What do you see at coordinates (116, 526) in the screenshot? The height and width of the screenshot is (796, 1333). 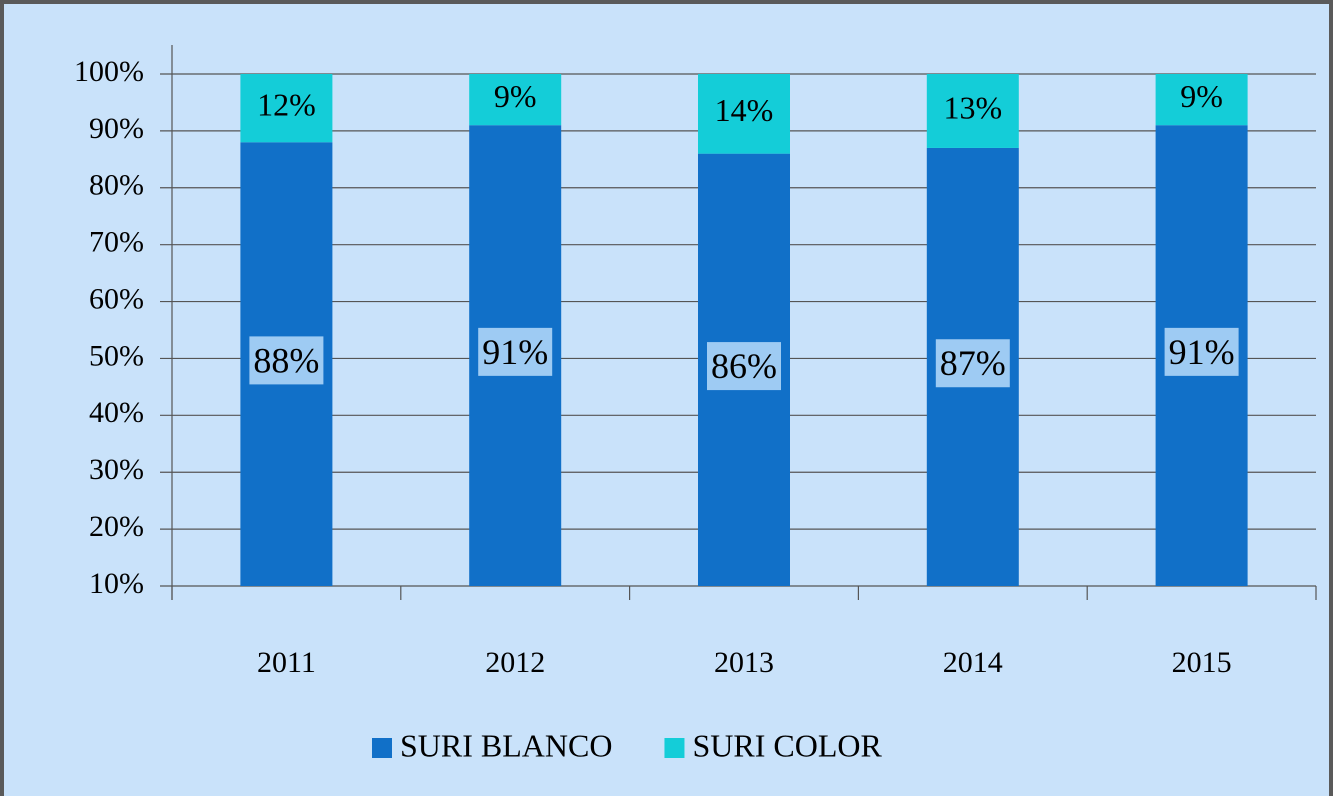 I see `y-tick-label: 20%` at bounding box center [116, 526].